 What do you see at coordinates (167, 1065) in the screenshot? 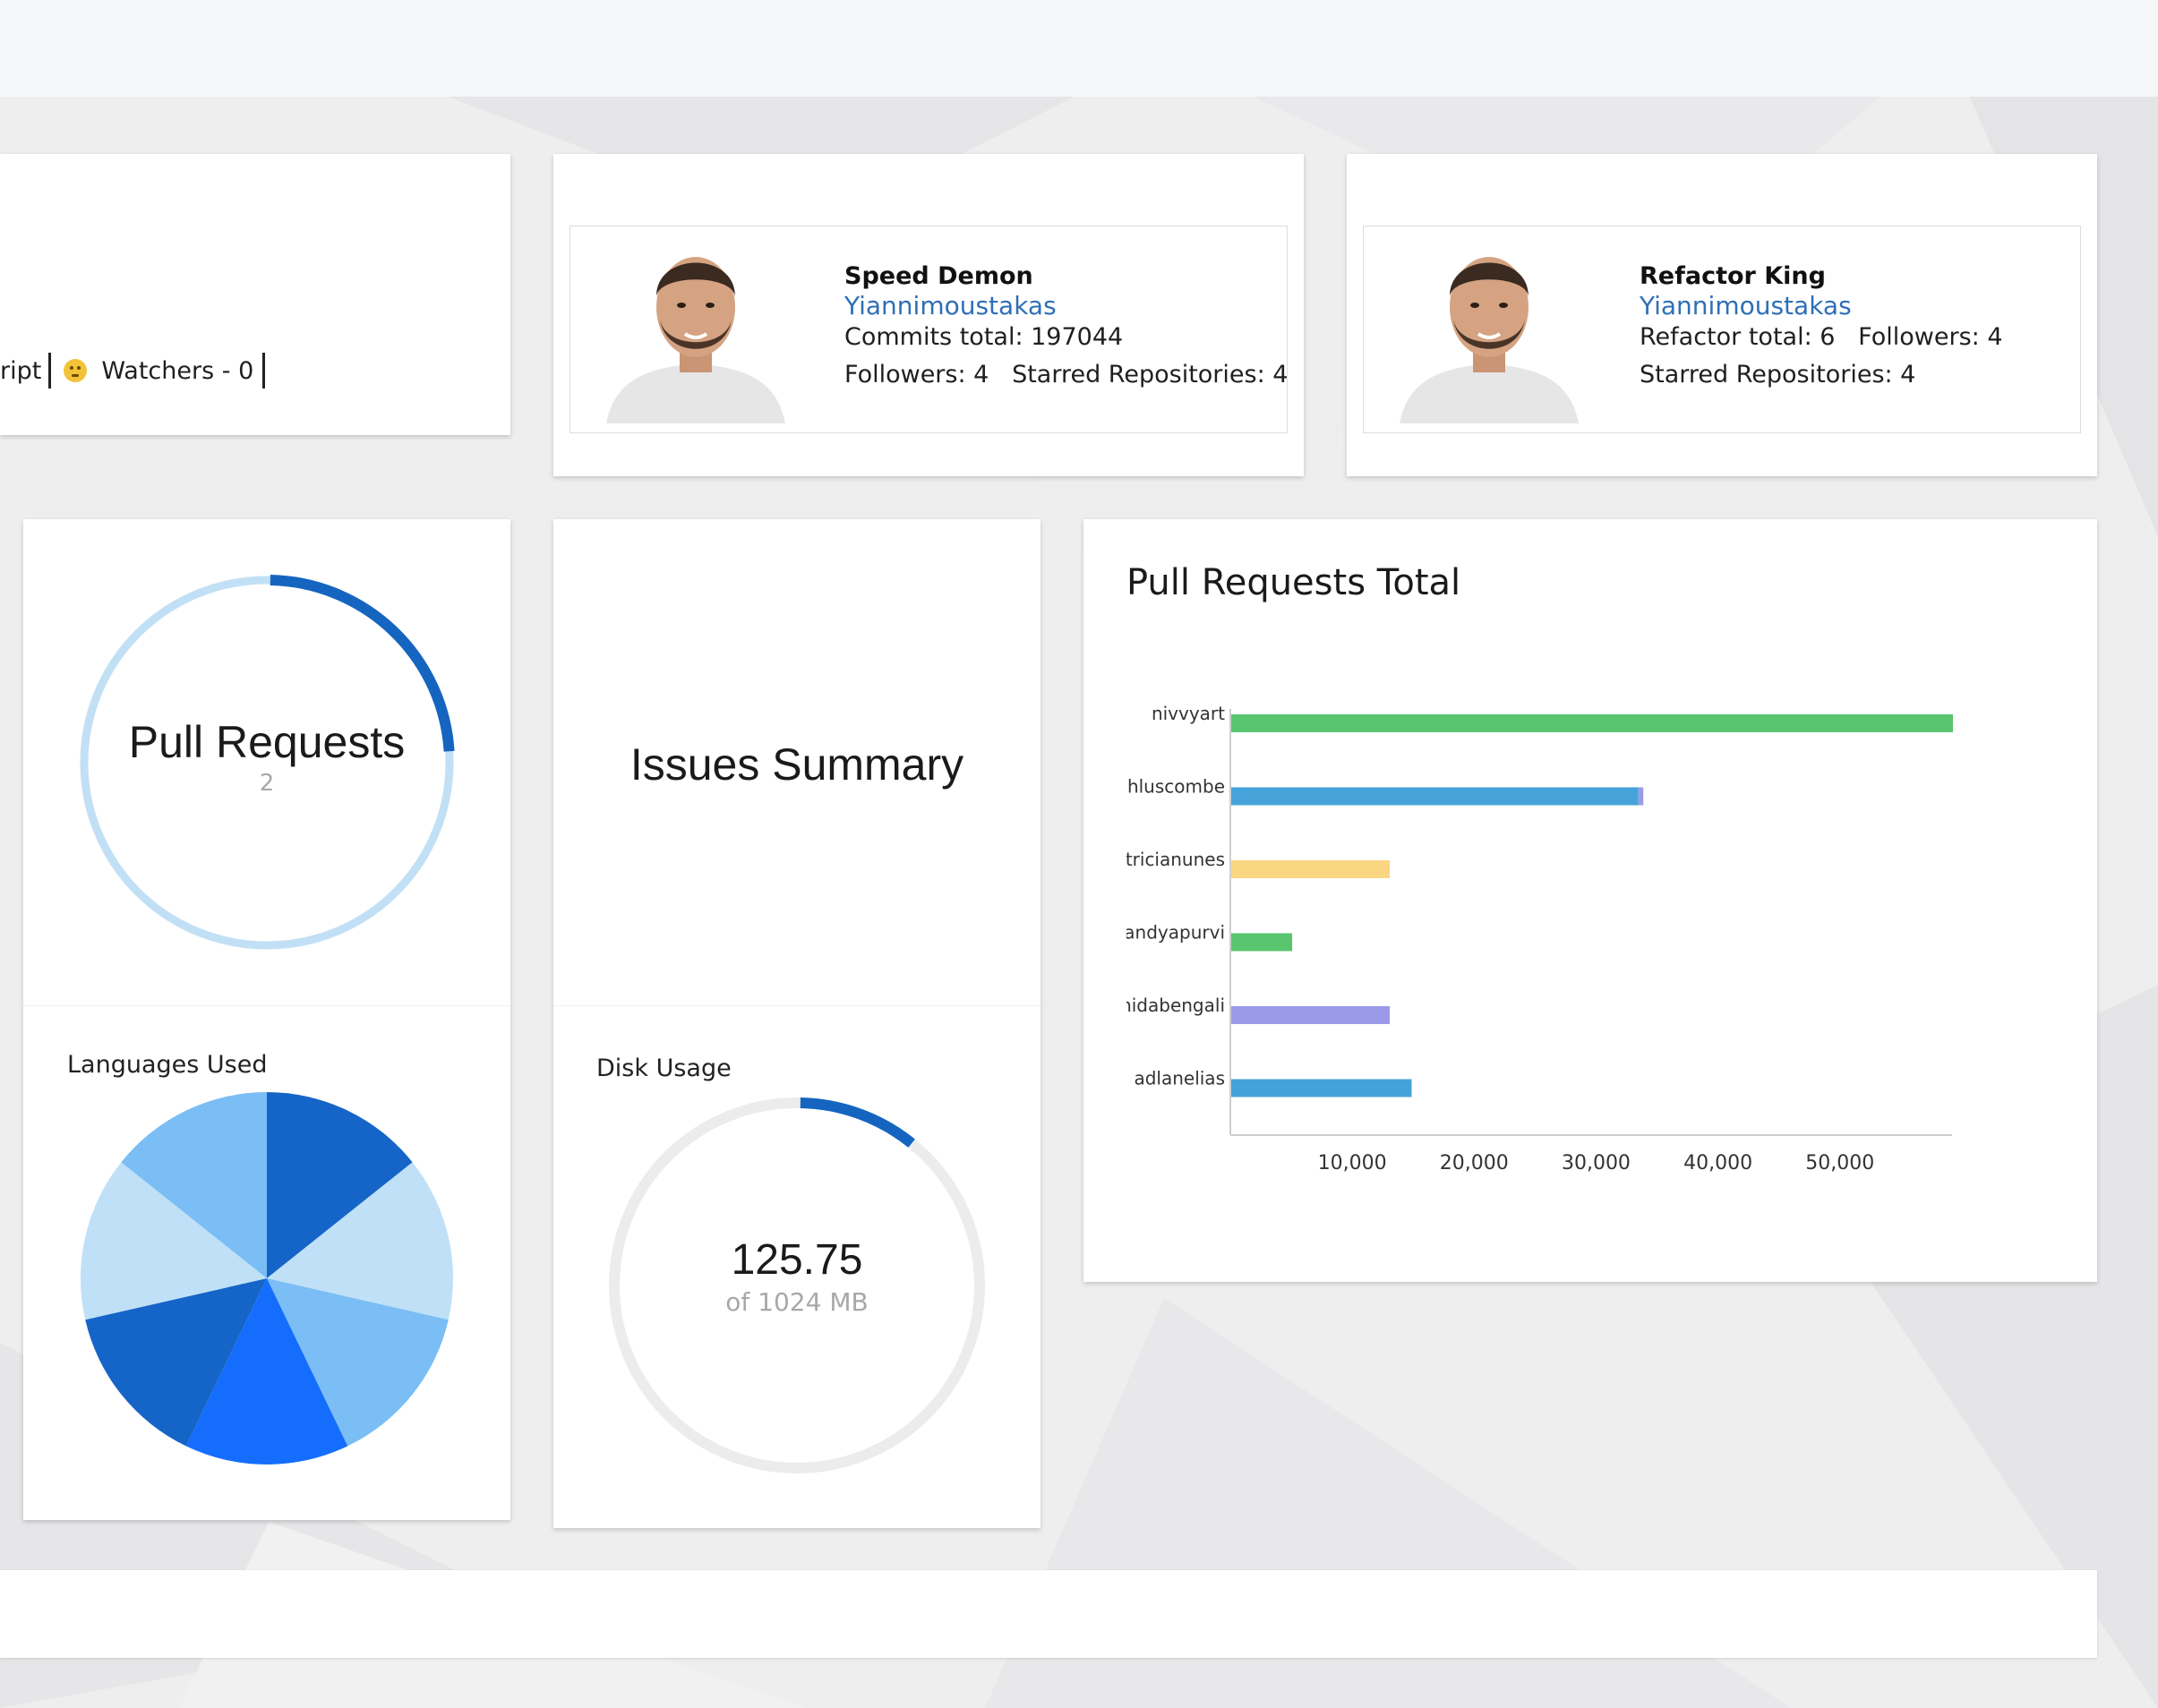
I see `languages-used-label: Languages Used` at bounding box center [167, 1065].